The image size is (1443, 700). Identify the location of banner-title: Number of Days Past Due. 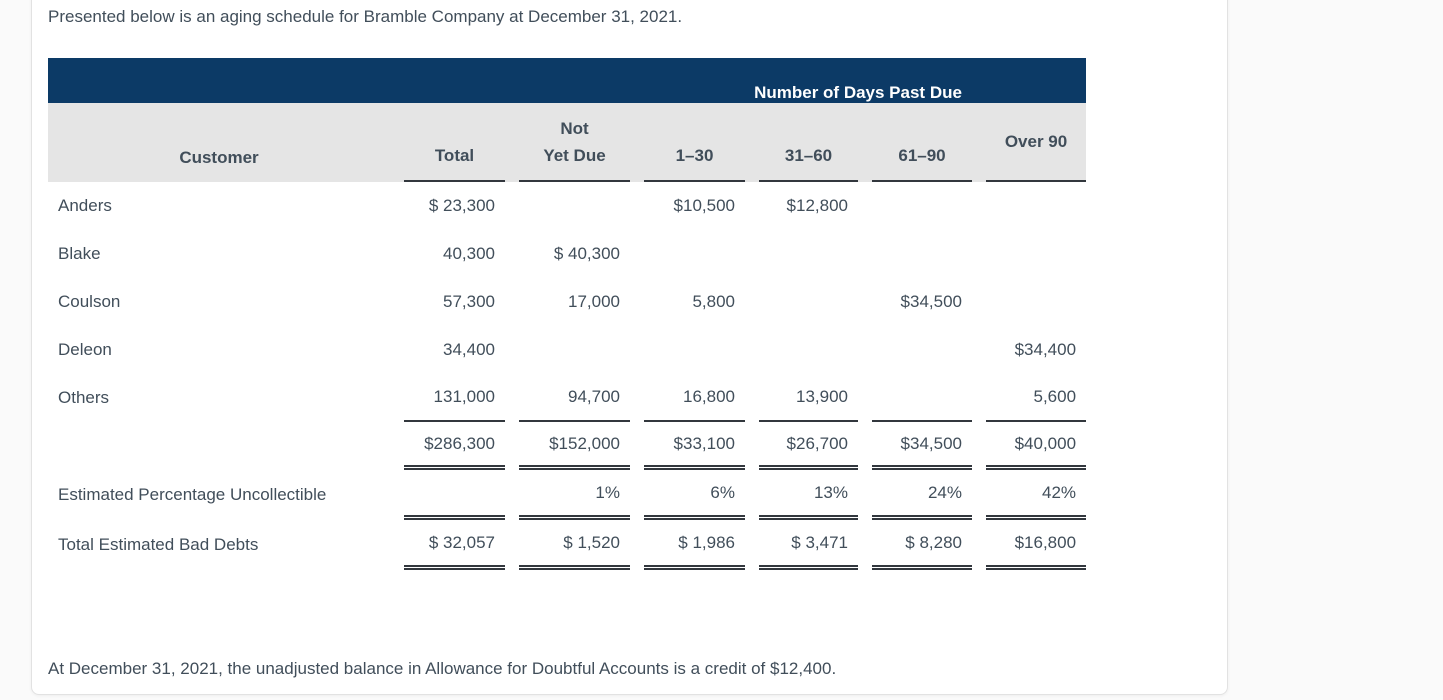
(858, 80).